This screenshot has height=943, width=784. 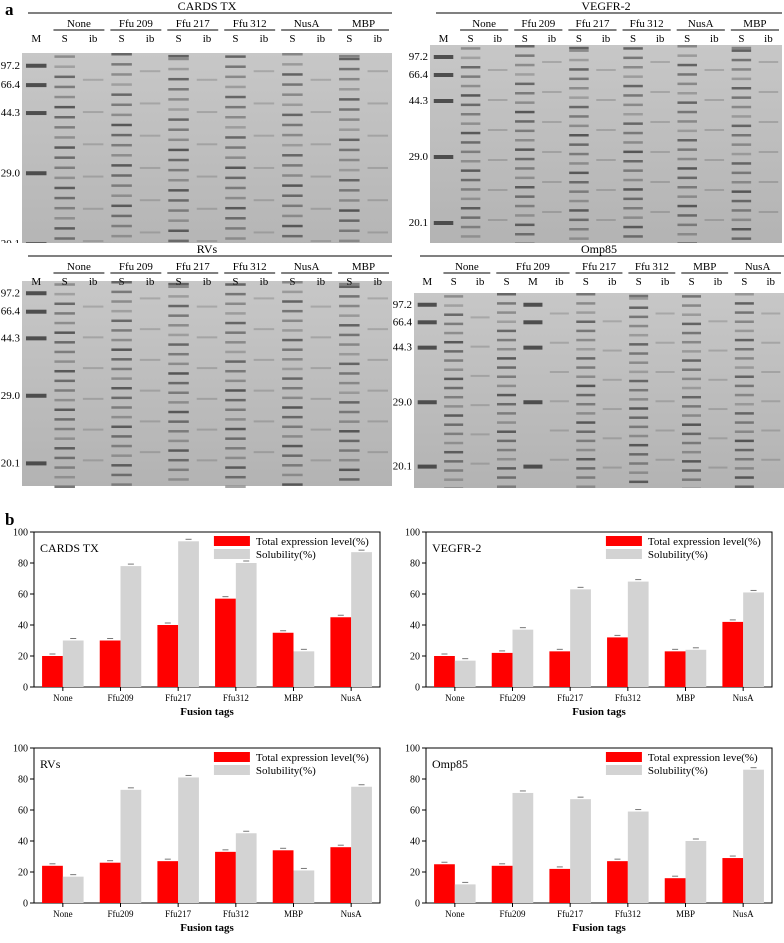 I want to click on y-tick-label: 60, so click(x=23, y=595).